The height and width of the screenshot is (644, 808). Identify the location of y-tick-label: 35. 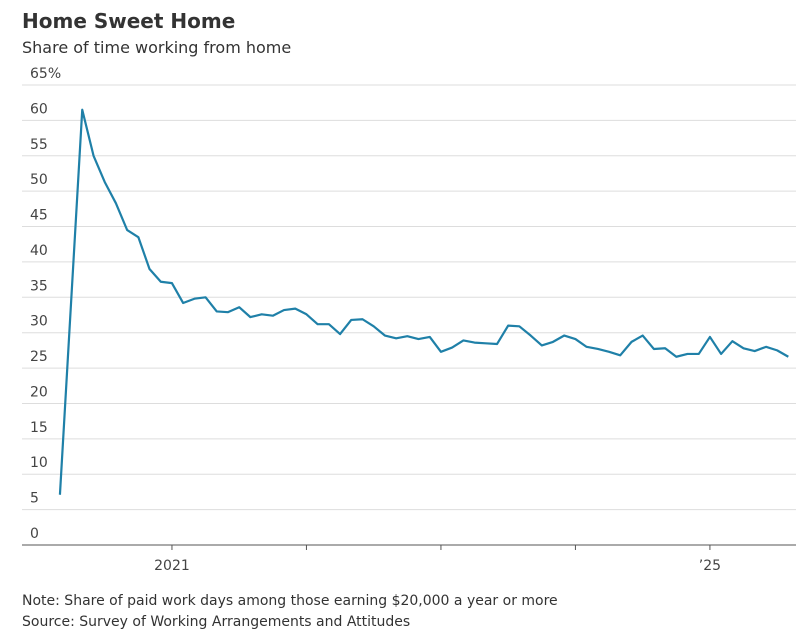
(39, 286).